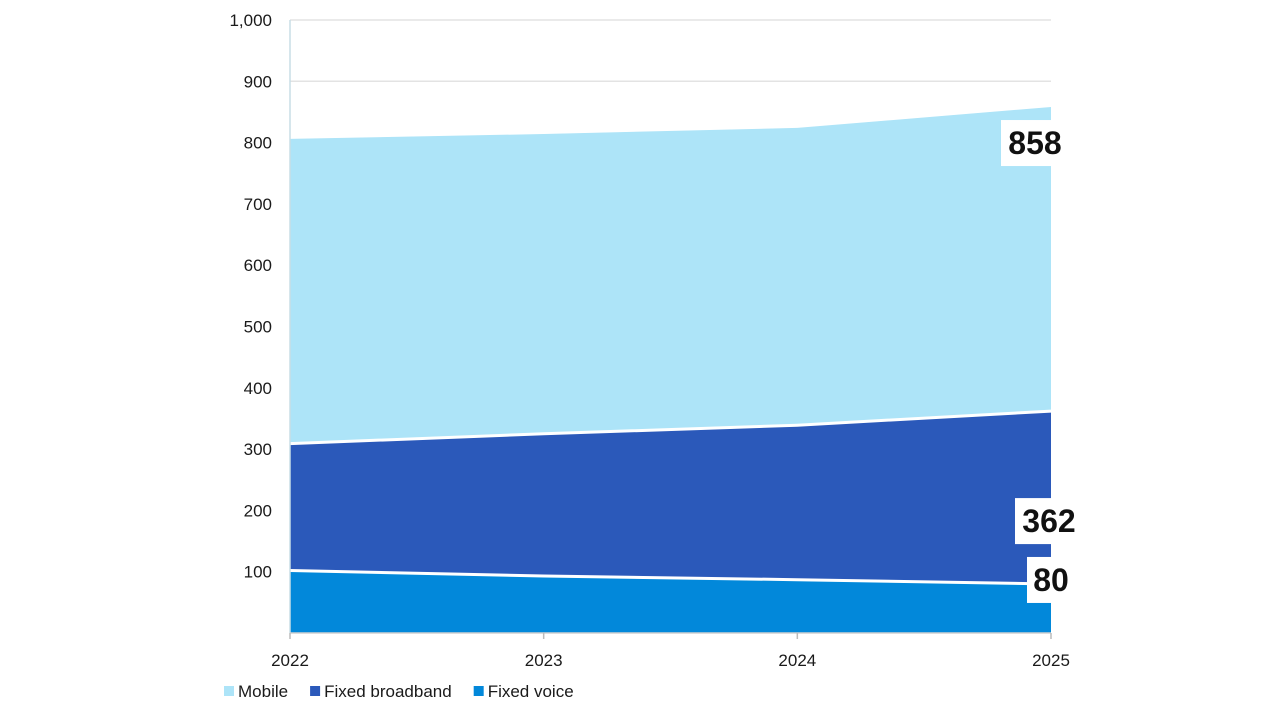 The width and height of the screenshot is (1280, 720). I want to click on y-axis-ticks: 100 200 300 400 500 600 700 800 900 1,000, so click(250, 296).